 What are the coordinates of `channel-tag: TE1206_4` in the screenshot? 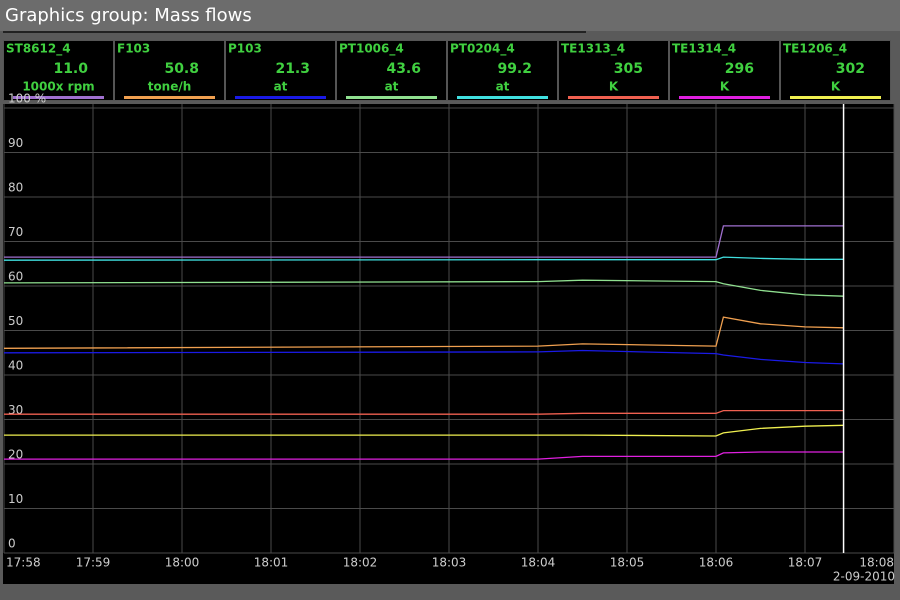 It's located at (815, 49).